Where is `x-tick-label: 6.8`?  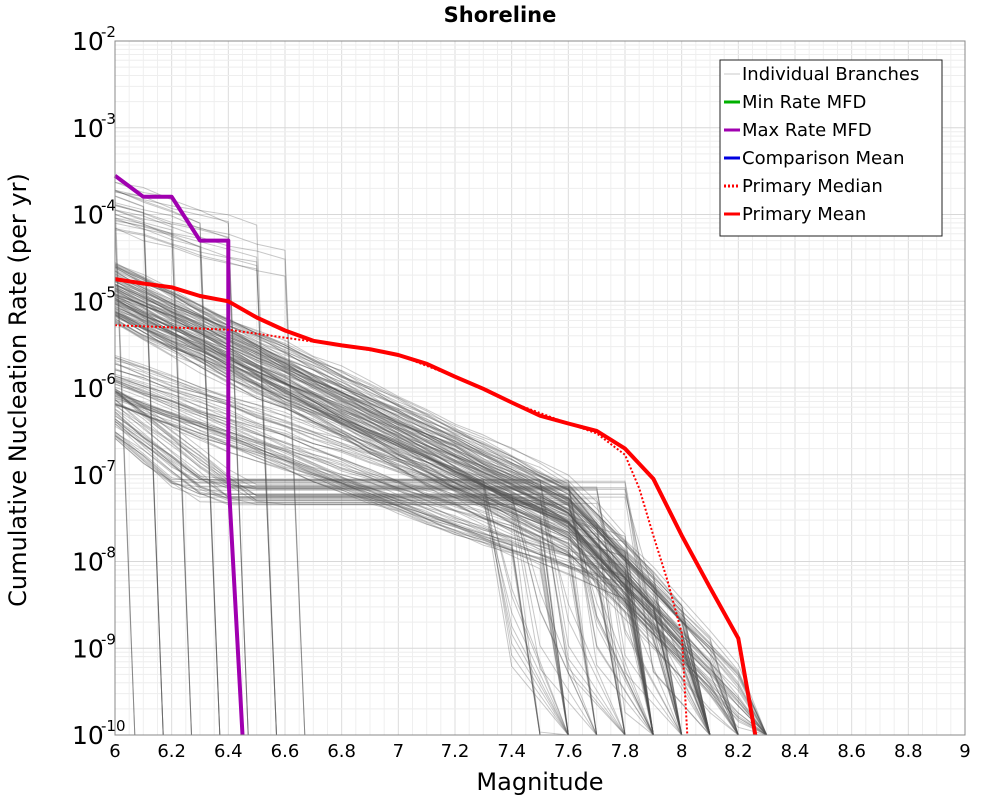
x-tick-label: 6.8 is located at coordinates (341, 751).